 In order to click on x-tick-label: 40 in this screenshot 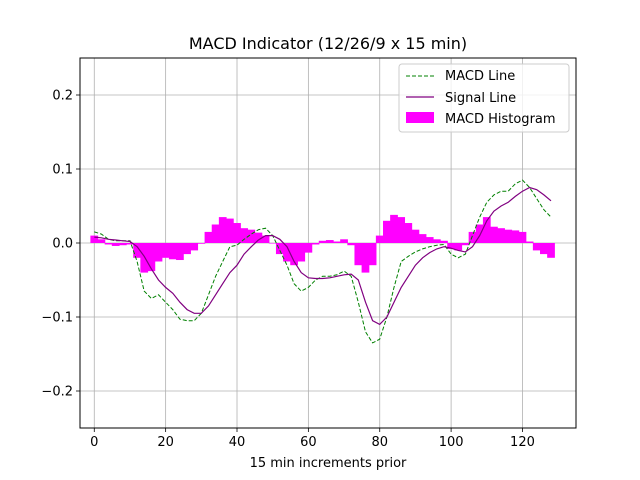, I will do `click(237, 442)`.